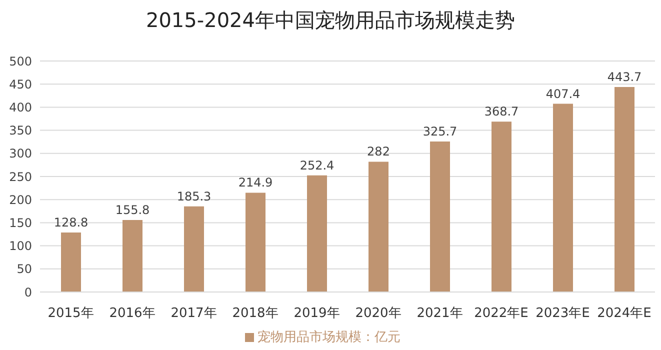  I want to click on y-tick-label: 500, so click(20, 61).